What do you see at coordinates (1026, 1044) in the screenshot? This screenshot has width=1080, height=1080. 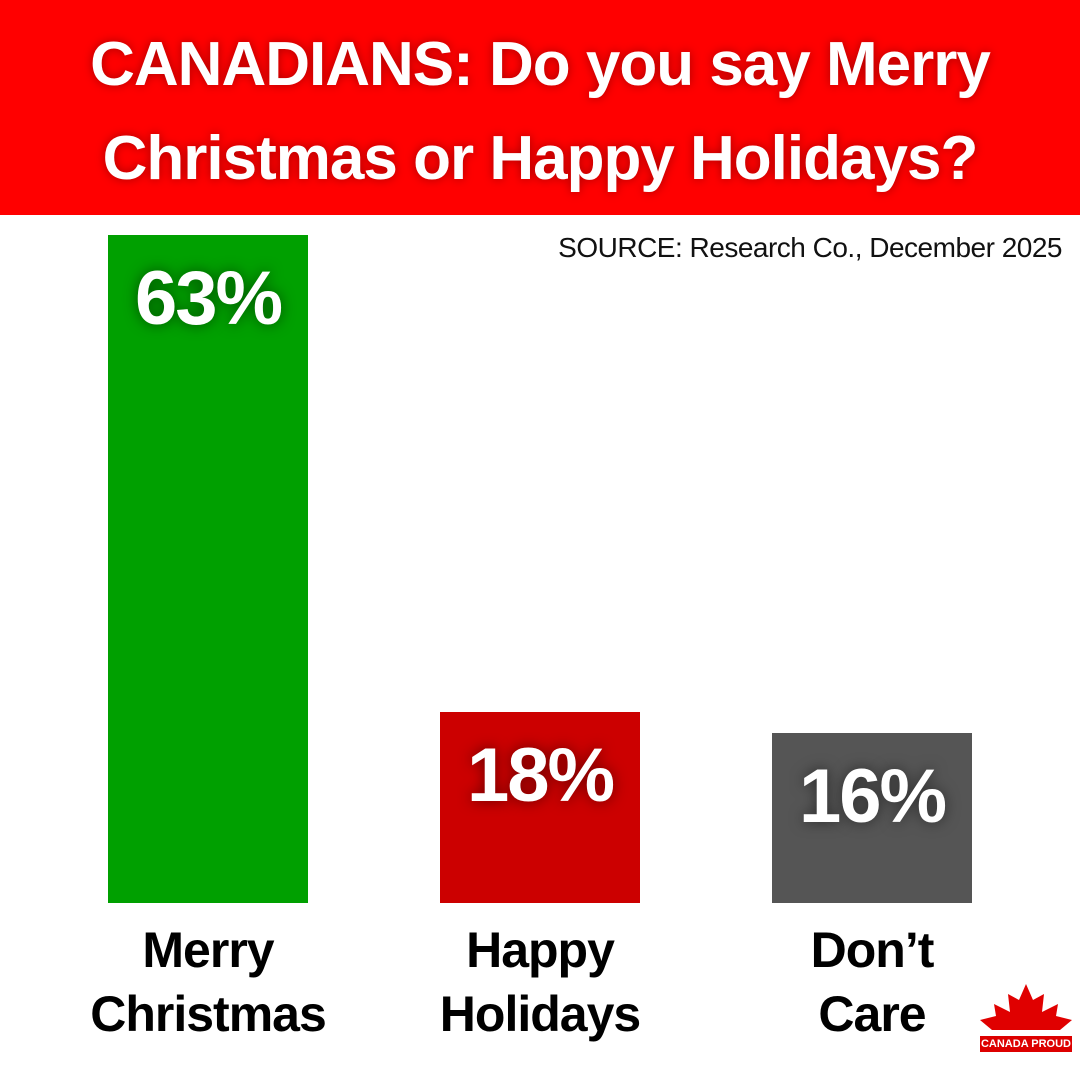 I see `logo-text: CANADA PROUD` at bounding box center [1026, 1044].